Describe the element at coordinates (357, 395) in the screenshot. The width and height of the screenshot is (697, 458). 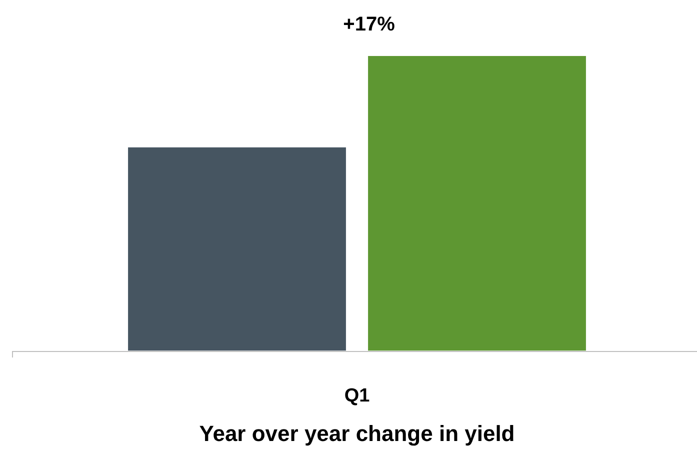
I see `x-axis-title: Q1` at that location.